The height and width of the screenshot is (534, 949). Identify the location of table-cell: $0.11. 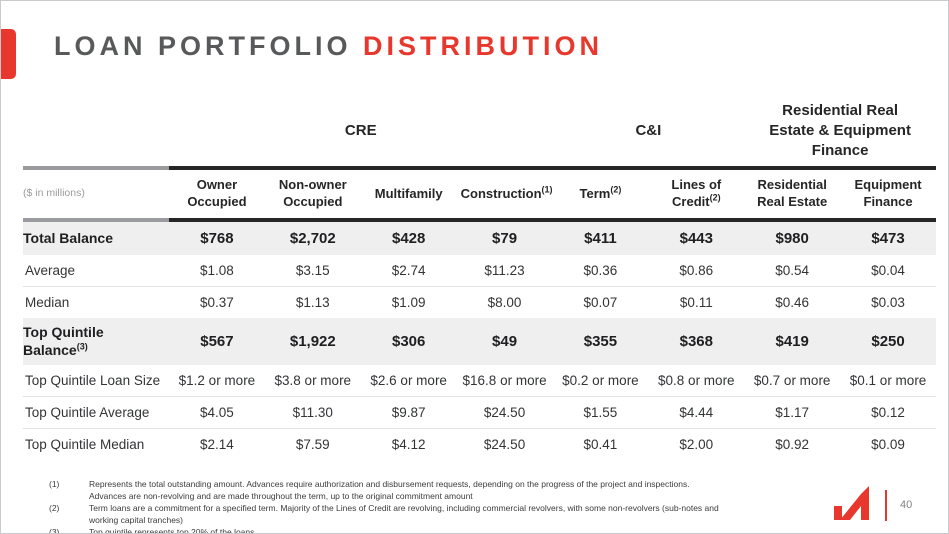
(696, 302).